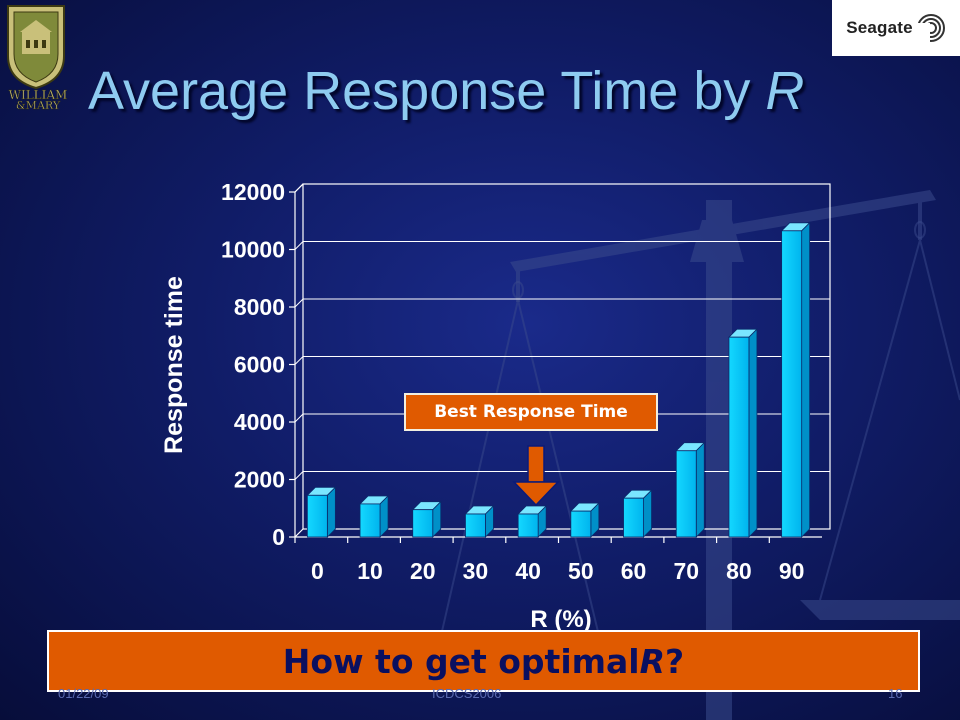 The height and width of the screenshot is (720, 960). Describe the element at coordinates (879, 27) in the screenshot. I see `seagate-logo-text: Seagate` at that location.